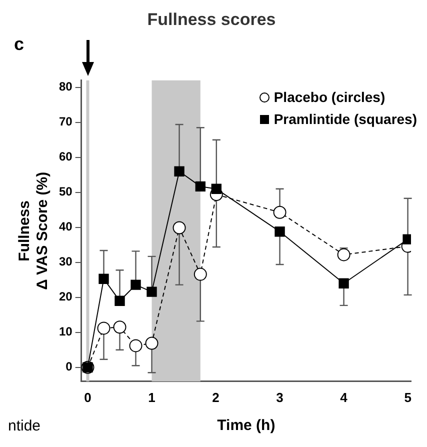 This screenshot has height=447, width=427. Describe the element at coordinates (65, 261) in the screenshot. I see `y-tick-label: 30` at that location.